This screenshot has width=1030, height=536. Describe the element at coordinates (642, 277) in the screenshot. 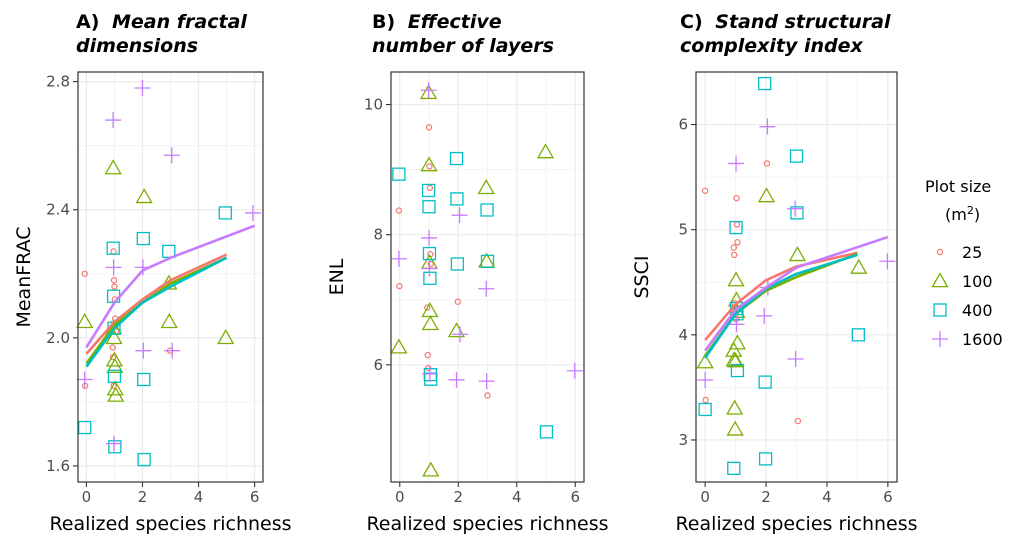

I see `y-axis-label: SSCI` at that location.